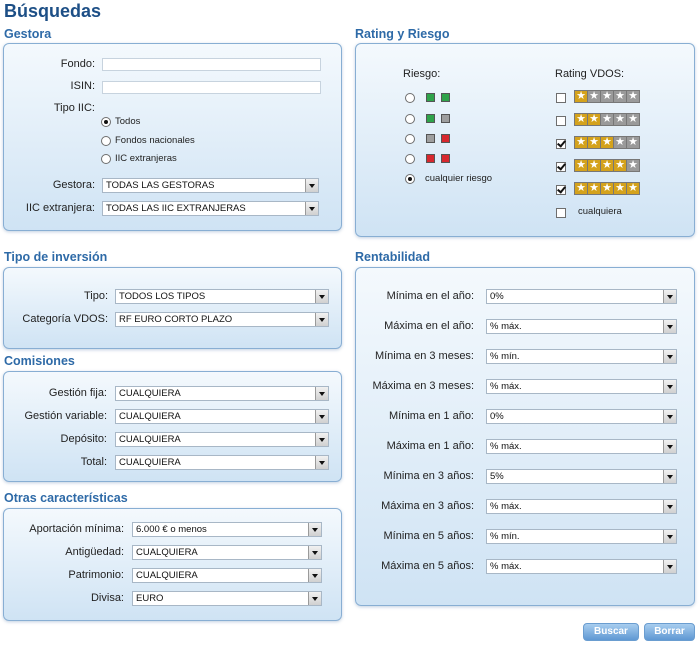 Image resolution: width=700 pixels, height=649 pixels. What do you see at coordinates (581, 416) in the screenshot?
I see `minima-1-anio-select: 0%` at bounding box center [581, 416].